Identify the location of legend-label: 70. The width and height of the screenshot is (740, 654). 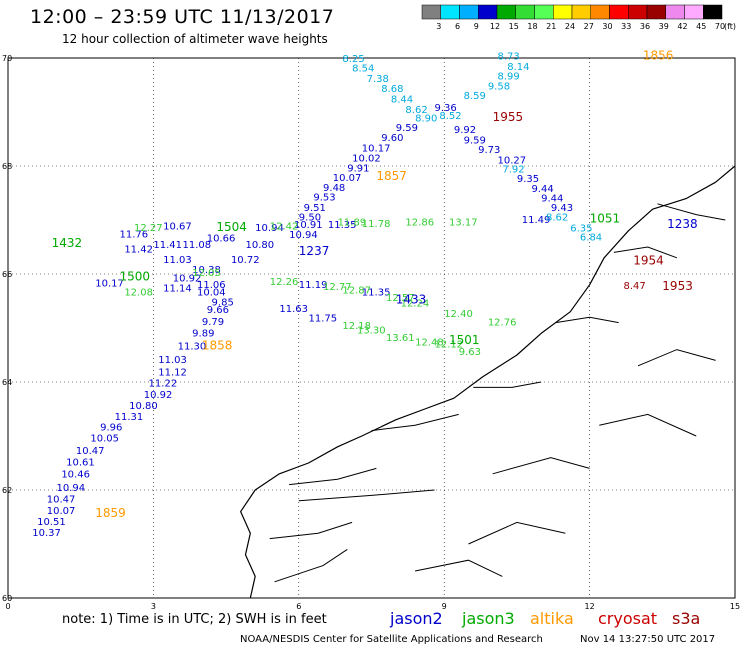
(720, 26).